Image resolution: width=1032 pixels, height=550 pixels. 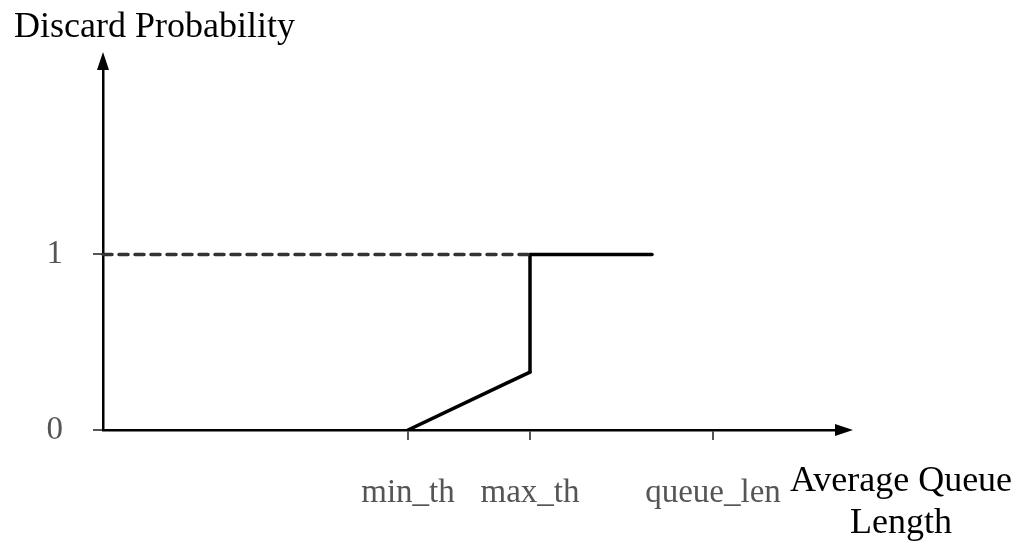 I want to click on x-axis-title: Average Queue Length, so click(x=901, y=500).